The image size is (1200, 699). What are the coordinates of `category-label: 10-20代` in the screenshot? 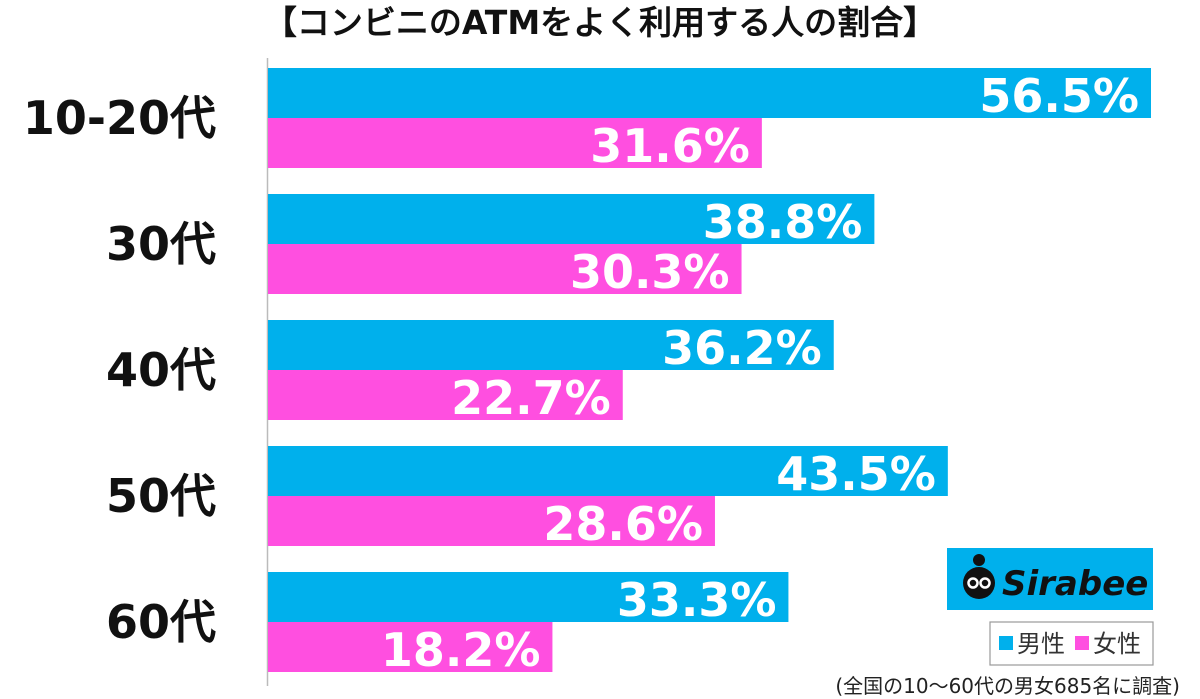 It's located at (119, 118).